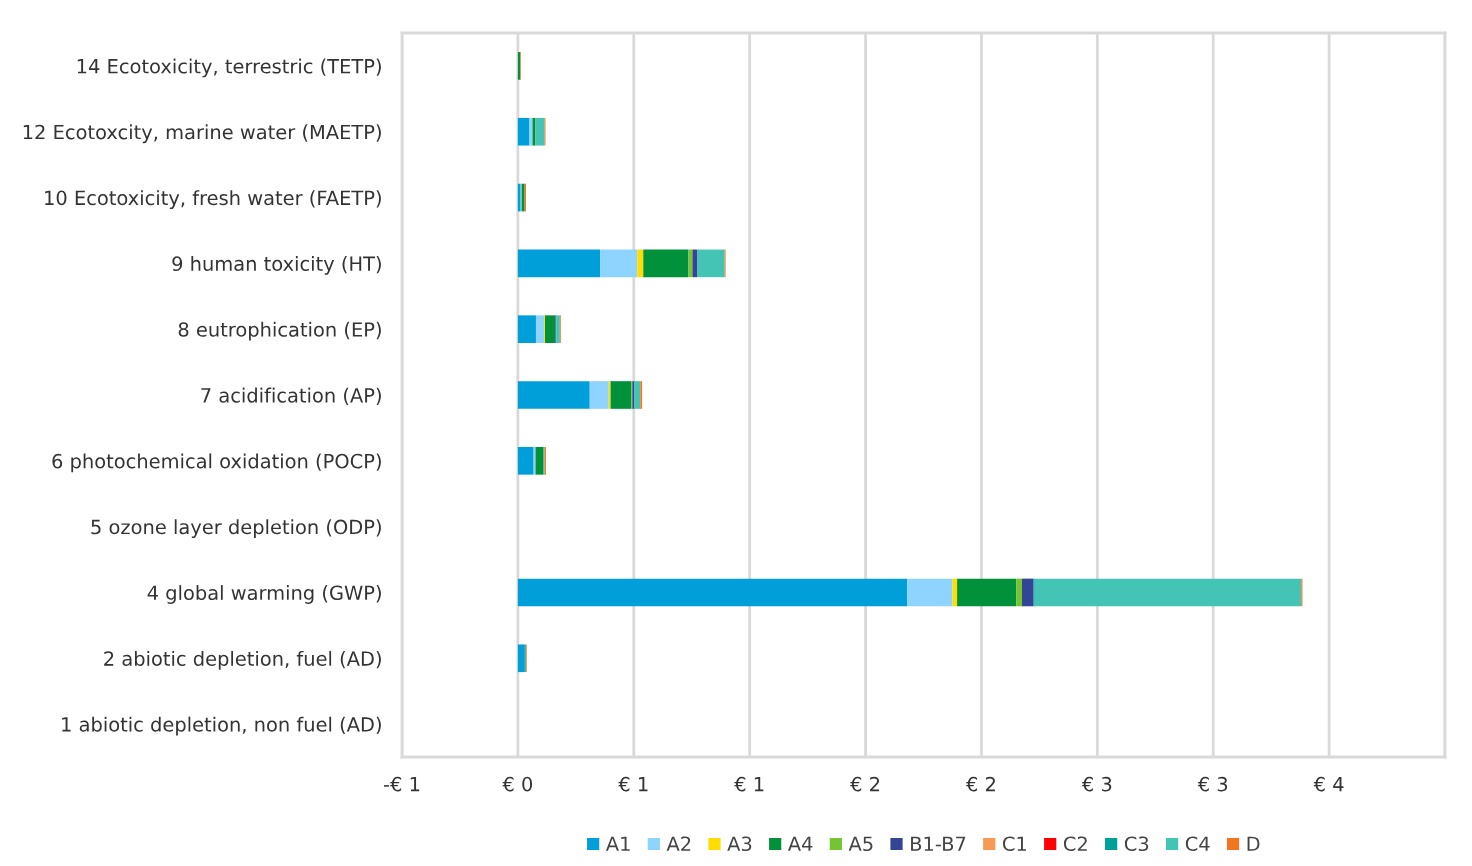  I want to click on y-tick-label: 9 human toxicity (HT), so click(276, 265).